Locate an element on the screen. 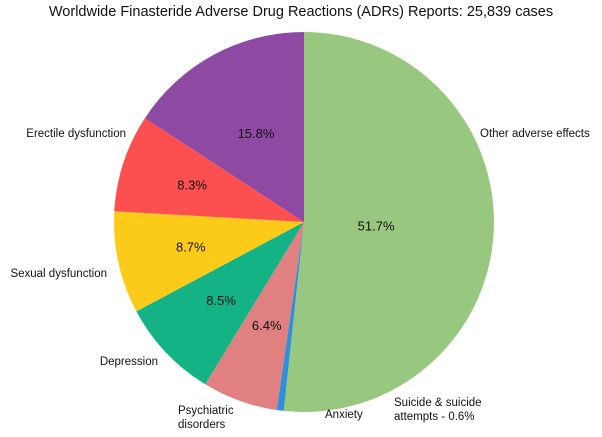  slice-percent-label: 8.7% is located at coordinates (191, 246).